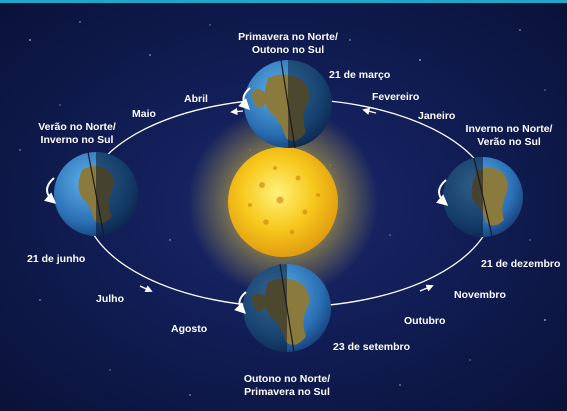 This screenshot has width=567, height=411. What do you see at coordinates (360, 75) in the screenshot?
I see `date-label-march: 21 de março` at bounding box center [360, 75].